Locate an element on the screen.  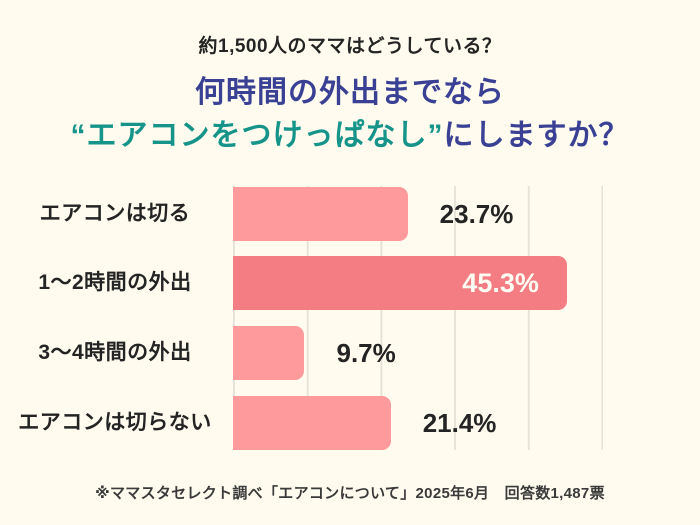
category-label: エアコンは切る is located at coordinates (115, 213).